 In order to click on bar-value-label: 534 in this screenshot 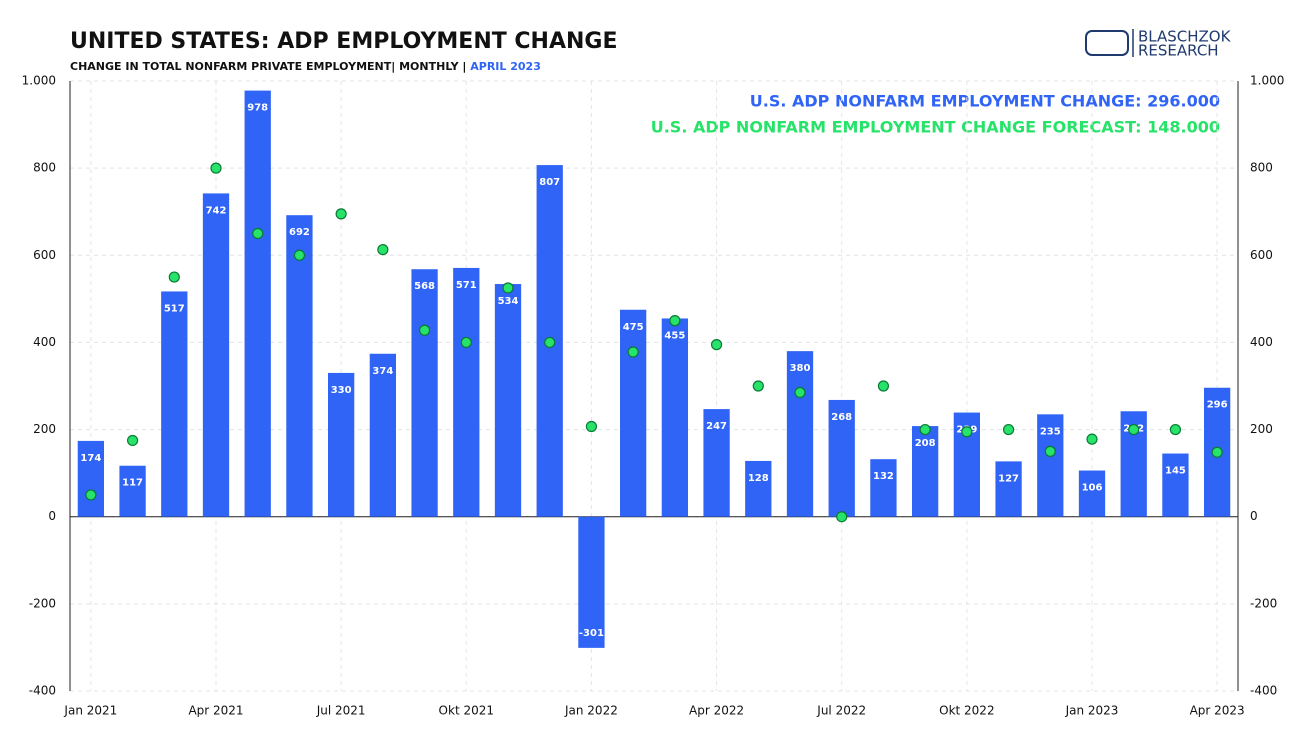, I will do `click(508, 301)`.